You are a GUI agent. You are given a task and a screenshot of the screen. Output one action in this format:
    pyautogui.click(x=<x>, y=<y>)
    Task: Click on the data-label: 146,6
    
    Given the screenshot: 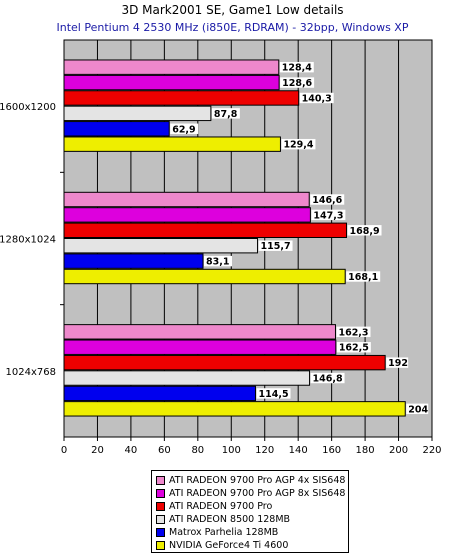 What is the action you would take?
    pyautogui.click(x=327, y=200)
    